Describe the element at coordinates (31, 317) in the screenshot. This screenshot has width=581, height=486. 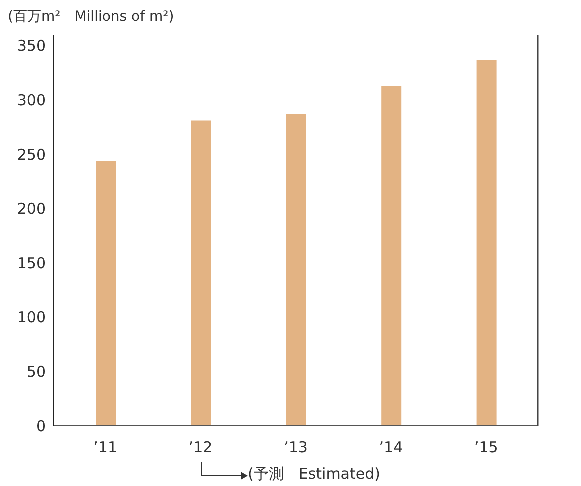
I see `y-tick-label: 100` at that location.